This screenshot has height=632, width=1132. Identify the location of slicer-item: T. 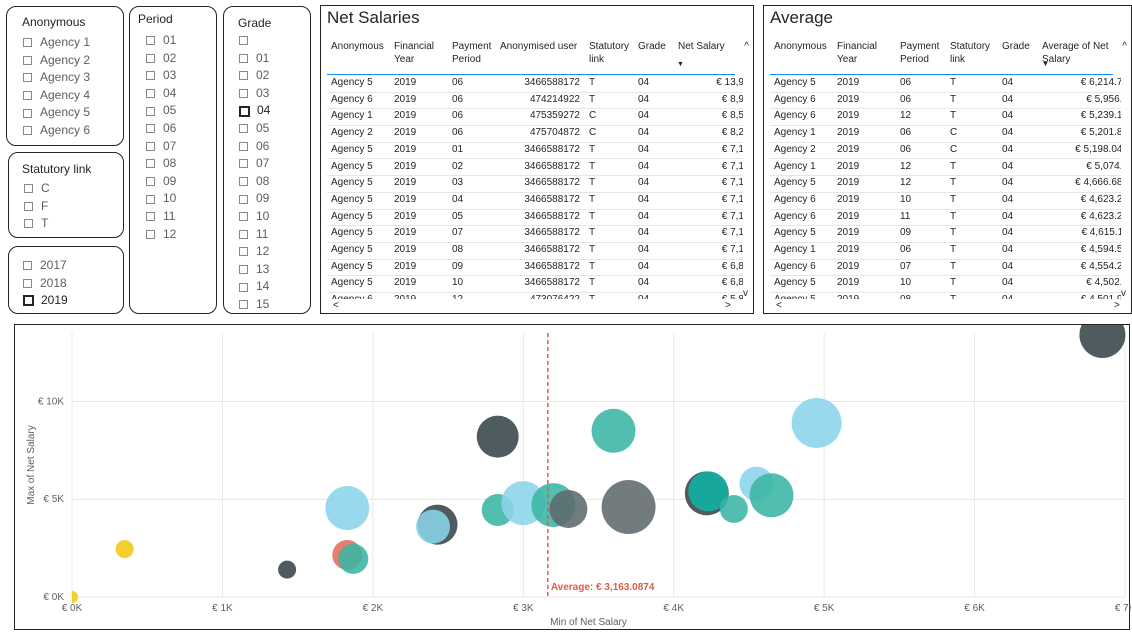
(37, 224).